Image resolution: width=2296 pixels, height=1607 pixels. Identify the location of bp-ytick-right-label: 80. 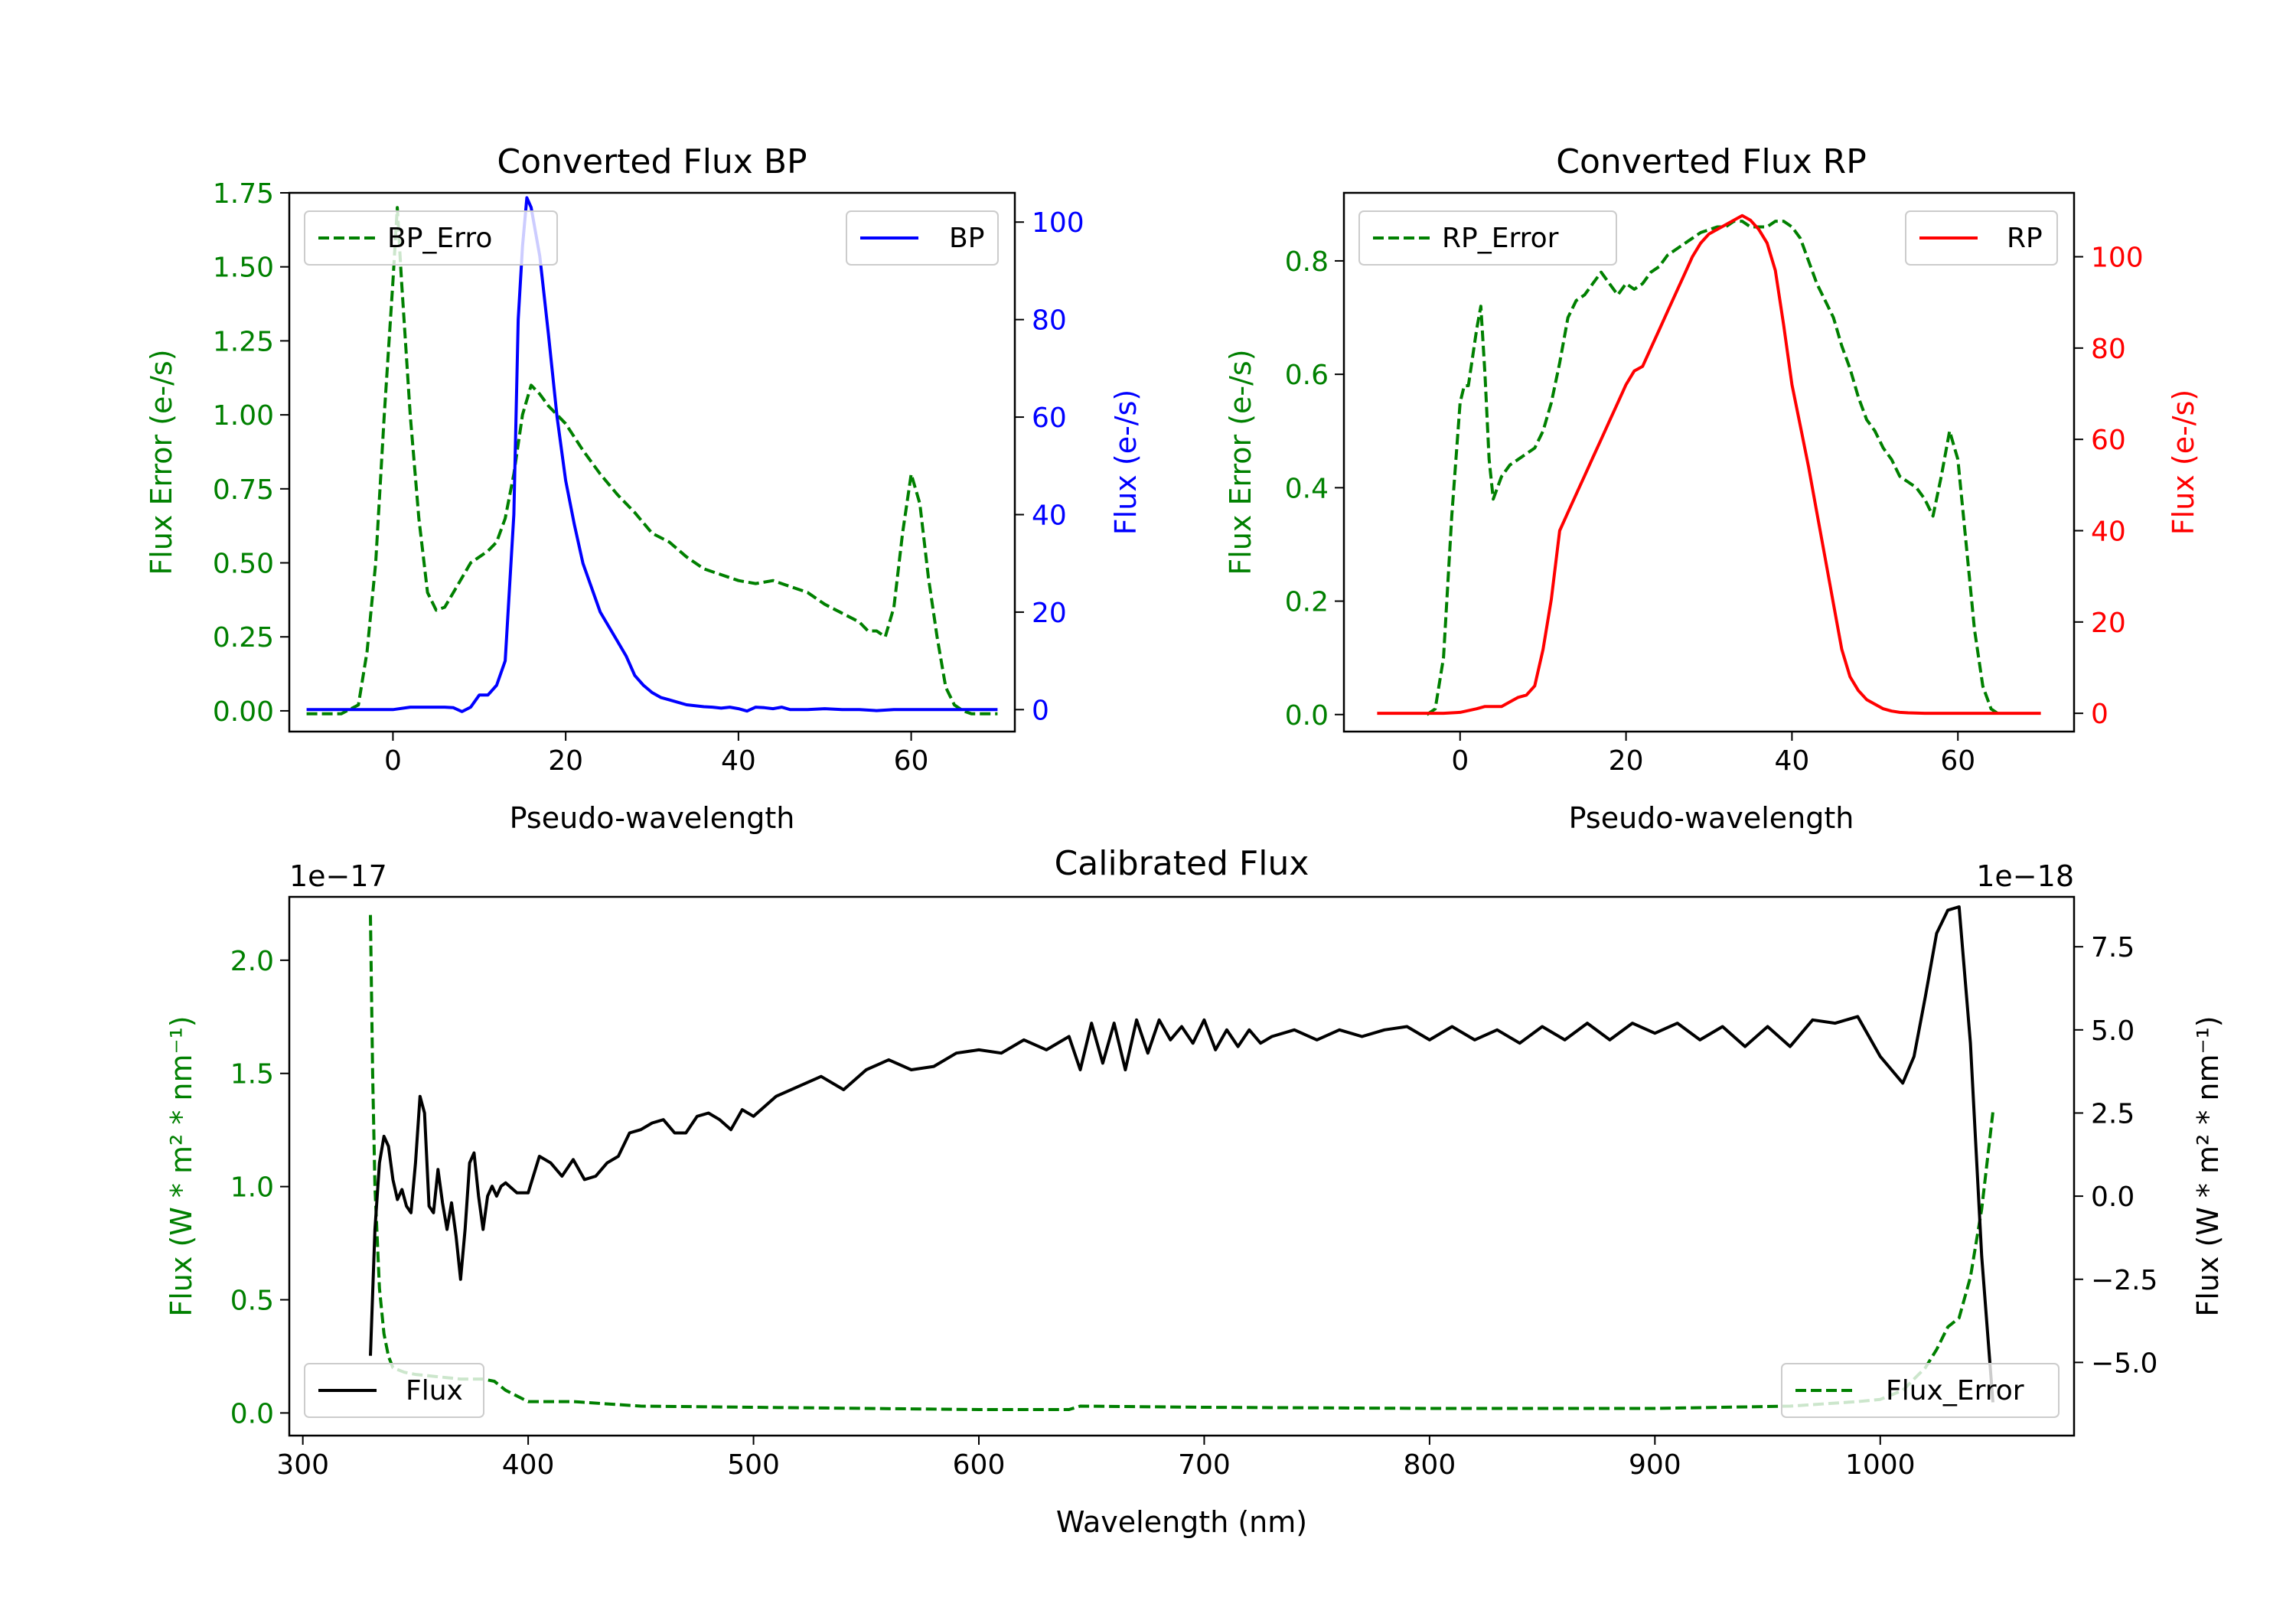
(1049, 321).